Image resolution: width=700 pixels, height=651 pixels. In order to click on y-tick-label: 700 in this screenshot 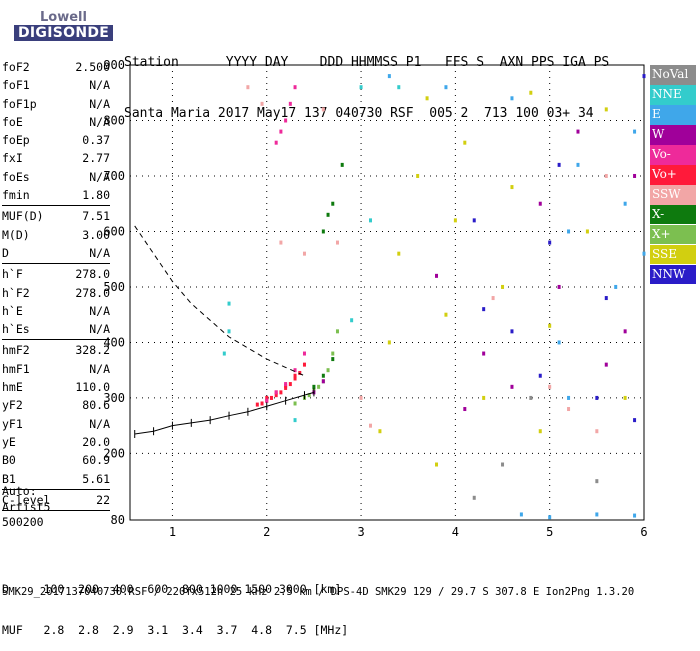, I will do `click(114, 176)`.